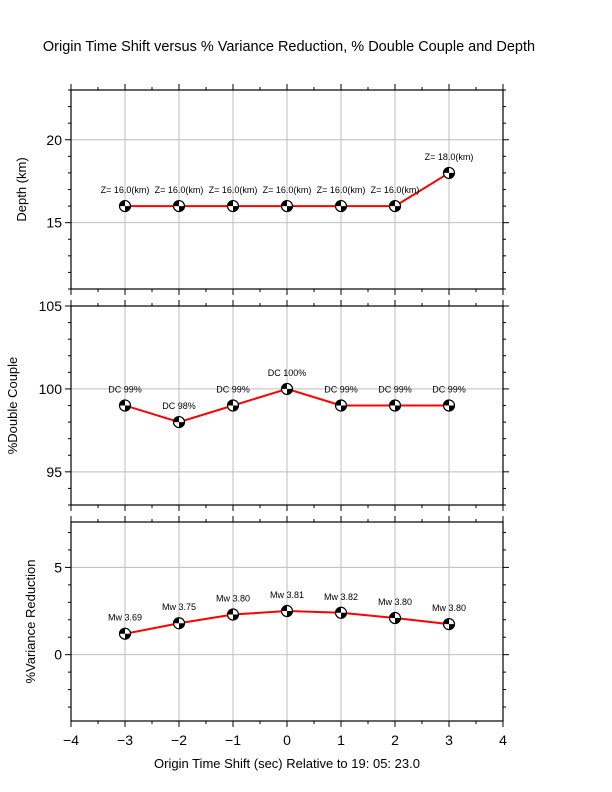 Image resolution: width=612 pixels, height=792 pixels. I want to click on x-tick-label: −3, so click(125, 740).